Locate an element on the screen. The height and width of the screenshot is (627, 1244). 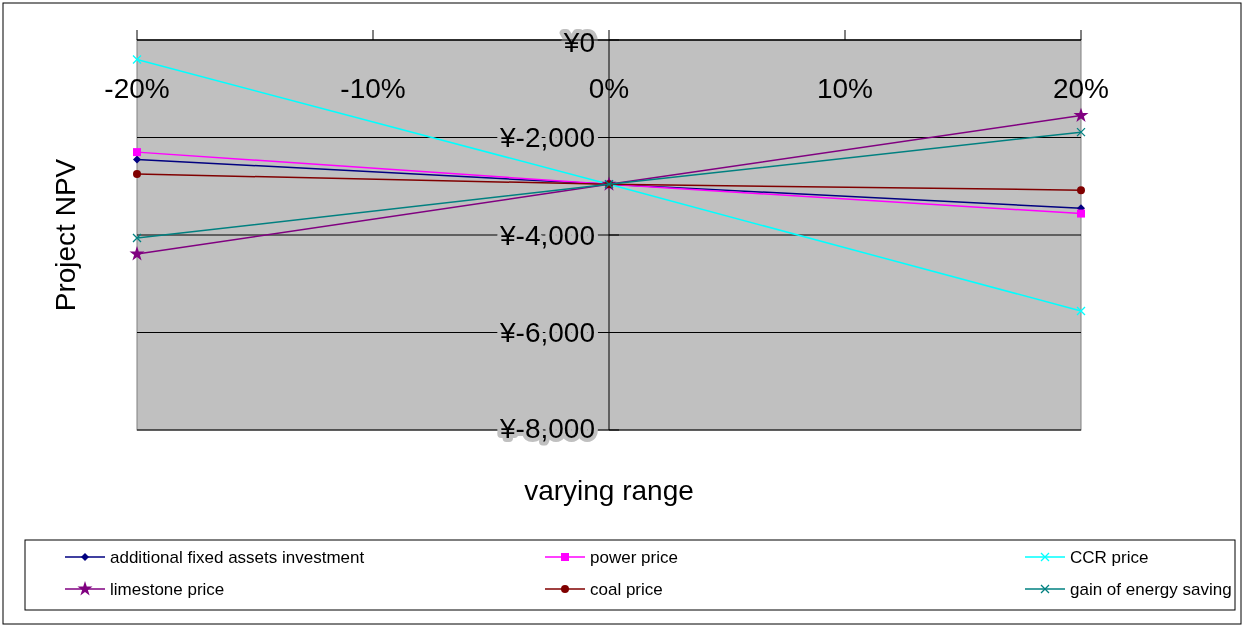
legend-label: limestone price is located at coordinates (167, 589).